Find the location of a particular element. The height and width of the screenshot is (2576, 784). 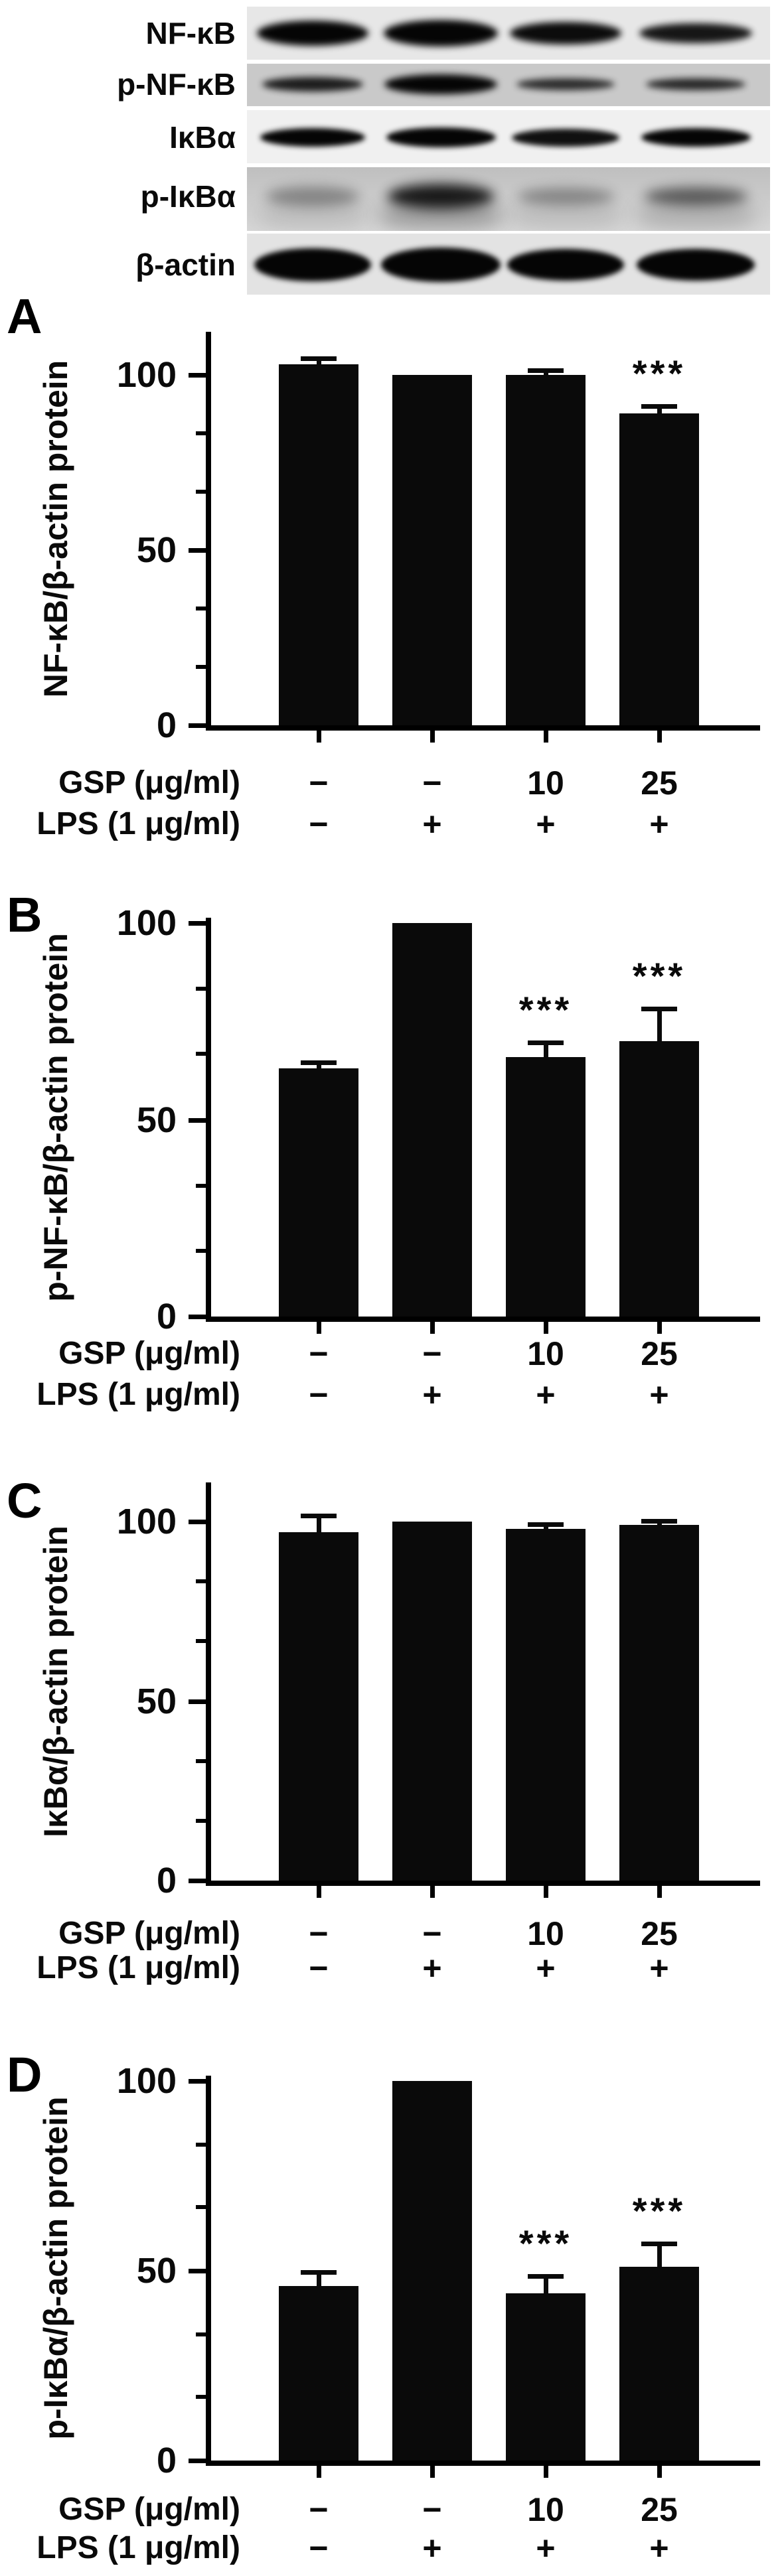

blot-row-label-ikba: IκBα is located at coordinates (202, 138).